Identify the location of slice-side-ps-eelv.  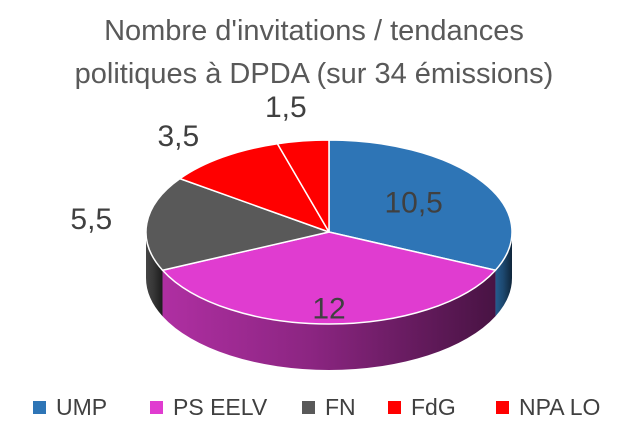
(329, 320).